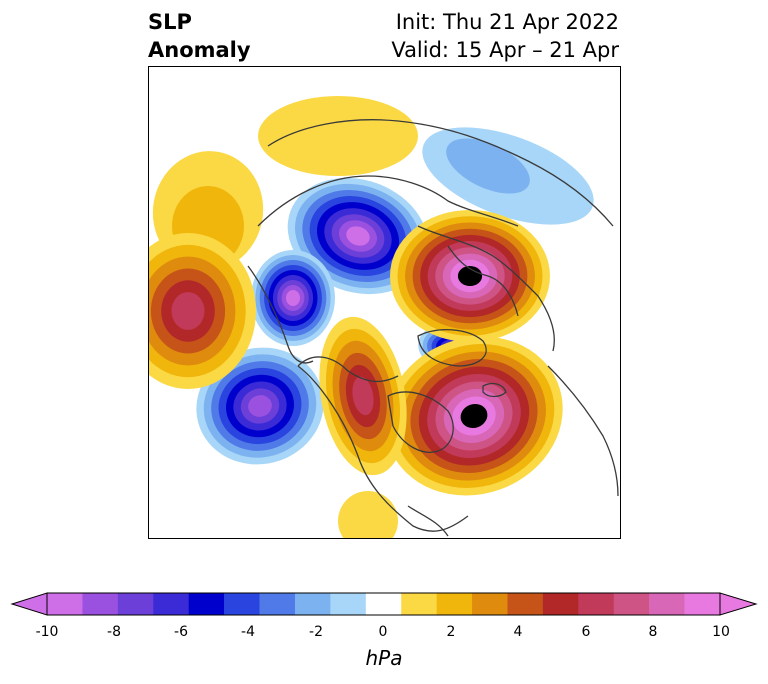 The image size is (768, 684). What do you see at coordinates (738, 604) in the screenshot?
I see `colorbar-extend-high` at bounding box center [738, 604].